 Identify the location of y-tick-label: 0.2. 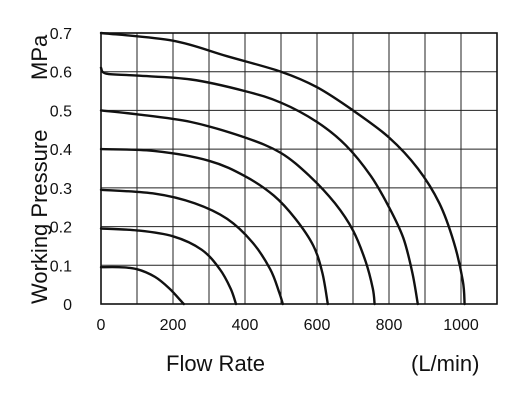
(61, 228).